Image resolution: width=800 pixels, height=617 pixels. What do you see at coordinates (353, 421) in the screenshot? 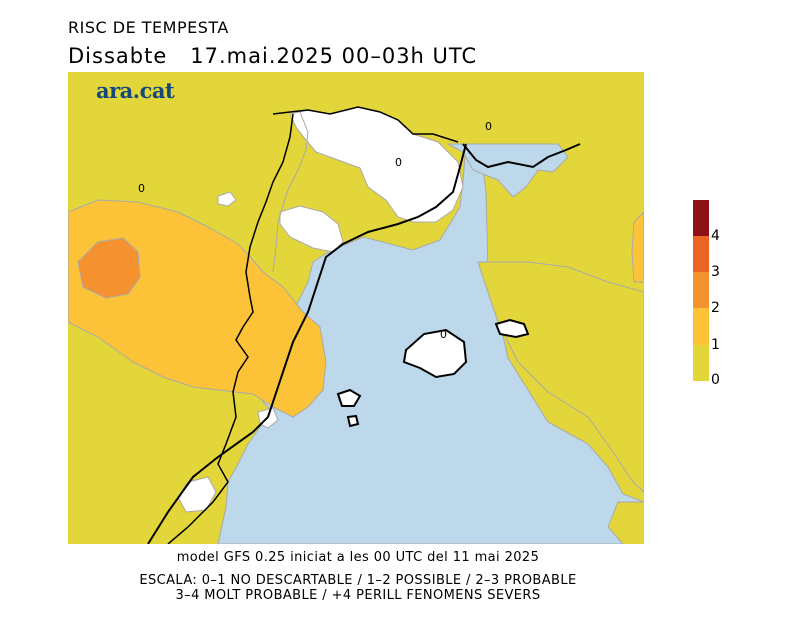
I see `island-formentera` at bounding box center [353, 421].